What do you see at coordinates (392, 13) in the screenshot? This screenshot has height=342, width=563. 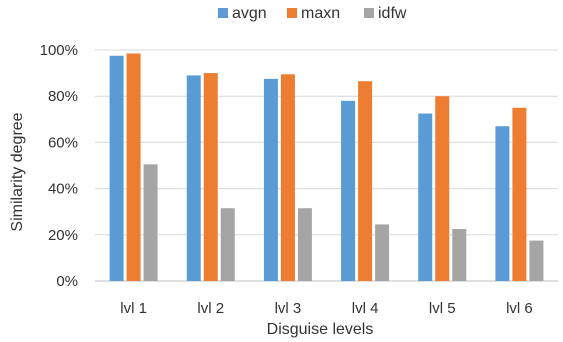 I see `legend-label-idfw: idfw` at bounding box center [392, 13].